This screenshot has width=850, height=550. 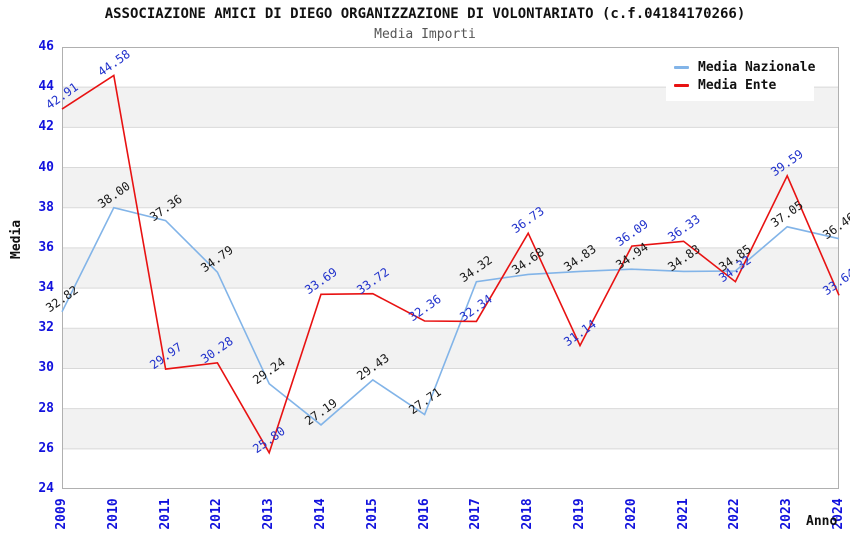 I want to click on y-tick-label: 30, so click(x=46, y=368).